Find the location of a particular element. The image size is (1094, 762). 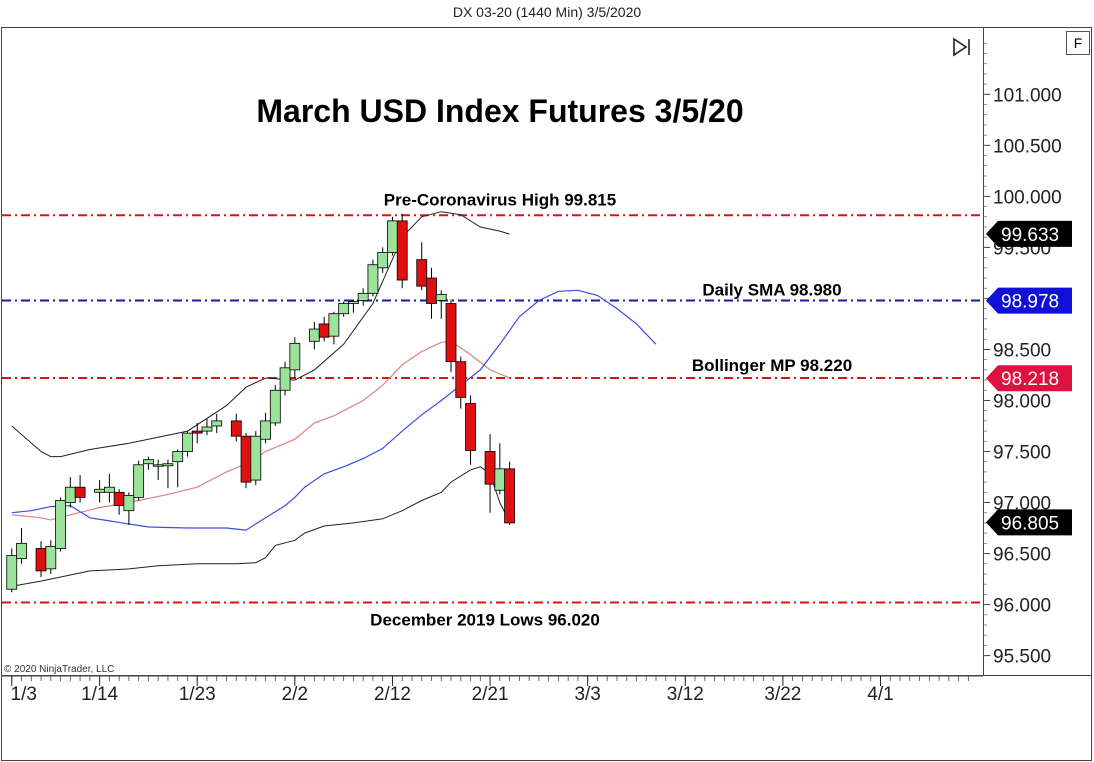

x-tick-label: 3/3 is located at coordinates (587, 694).